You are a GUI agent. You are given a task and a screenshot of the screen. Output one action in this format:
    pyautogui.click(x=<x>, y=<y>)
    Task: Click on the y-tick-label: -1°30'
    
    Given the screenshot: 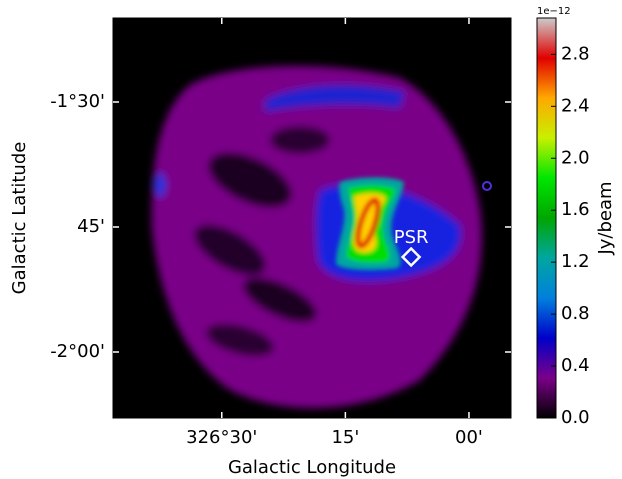 What is the action you would take?
    pyautogui.click(x=77, y=101)
    